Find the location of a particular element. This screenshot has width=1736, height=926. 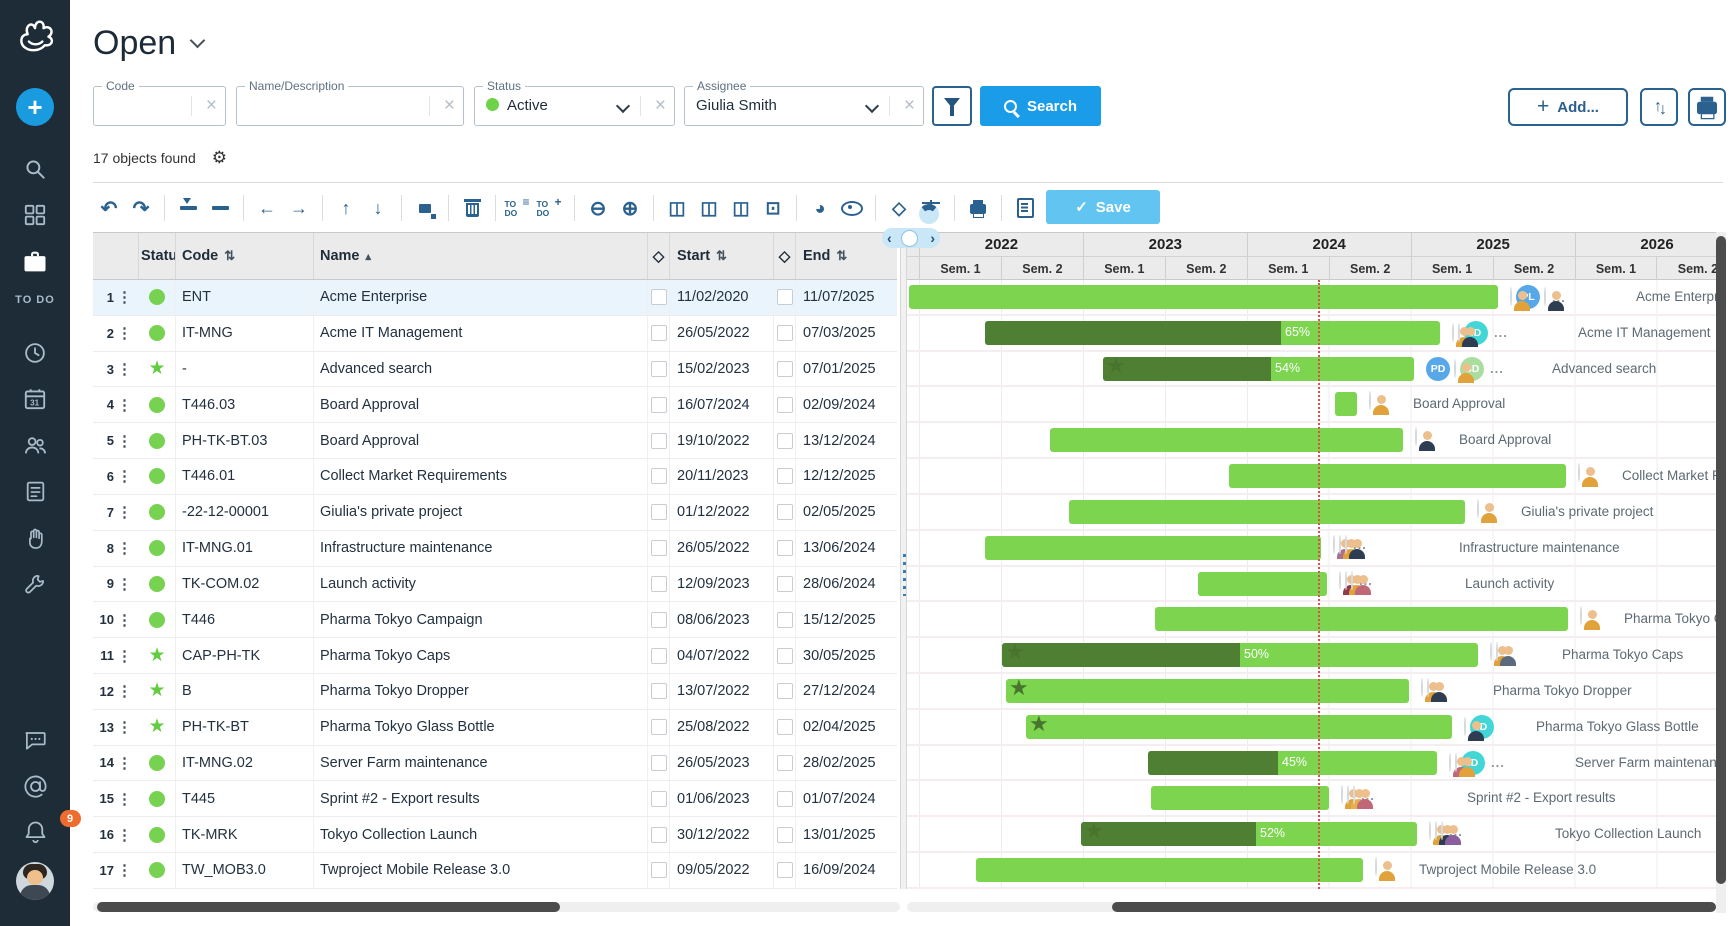

sidebar-item-calendar: 31 is located at coordinates (35, 399).